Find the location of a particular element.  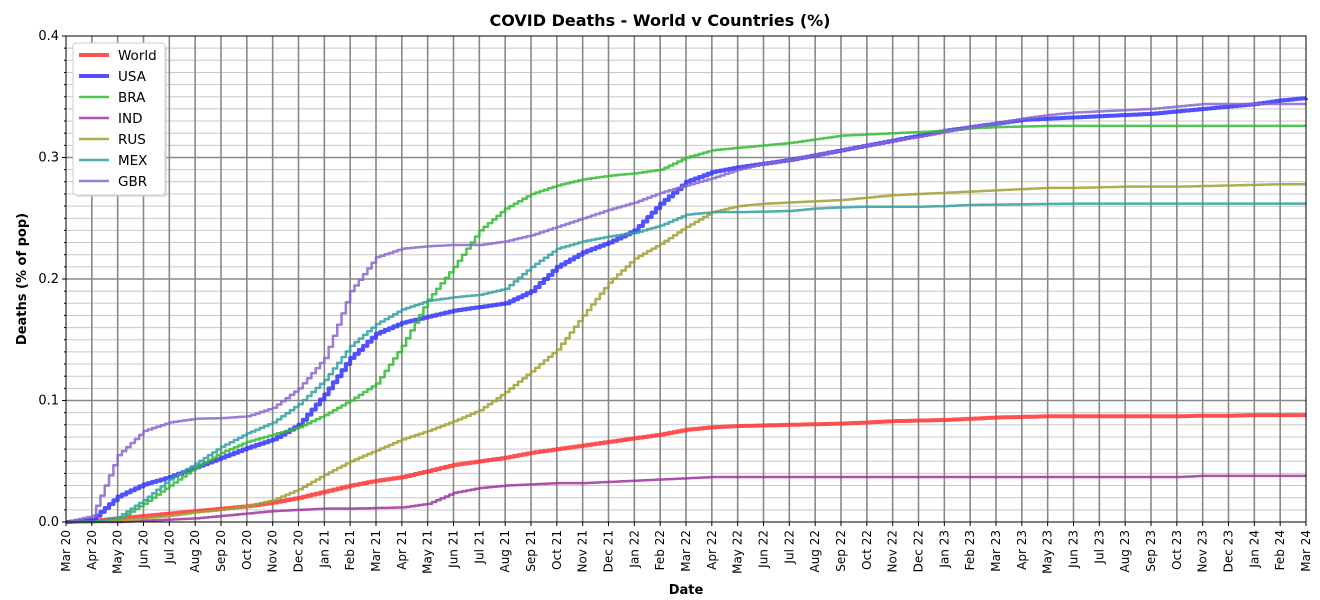

x-tick-label: Mar 21 is located at coordinates (376, 551).